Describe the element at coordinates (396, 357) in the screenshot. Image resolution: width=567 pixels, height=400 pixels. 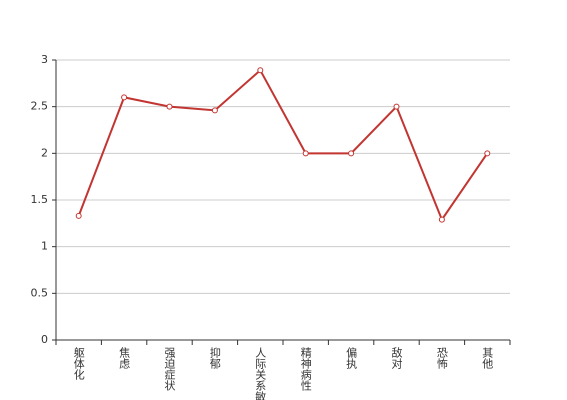
I see `x-tick-label: 敌对` at that location.